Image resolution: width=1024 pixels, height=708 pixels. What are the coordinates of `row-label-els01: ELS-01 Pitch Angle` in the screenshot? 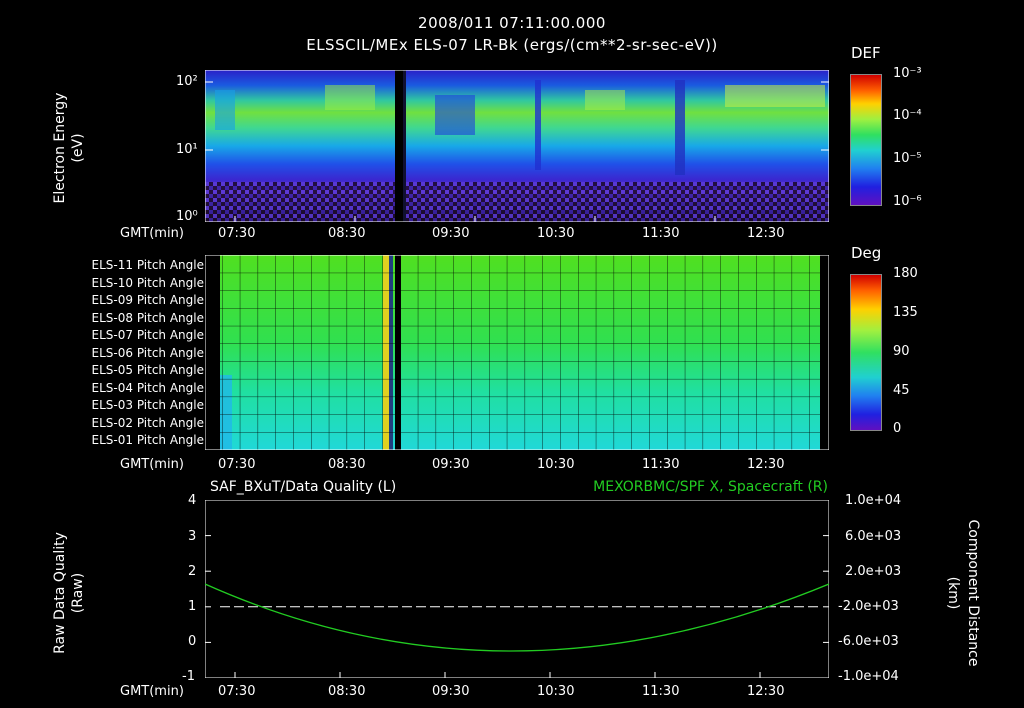 It's located at (147, 440).